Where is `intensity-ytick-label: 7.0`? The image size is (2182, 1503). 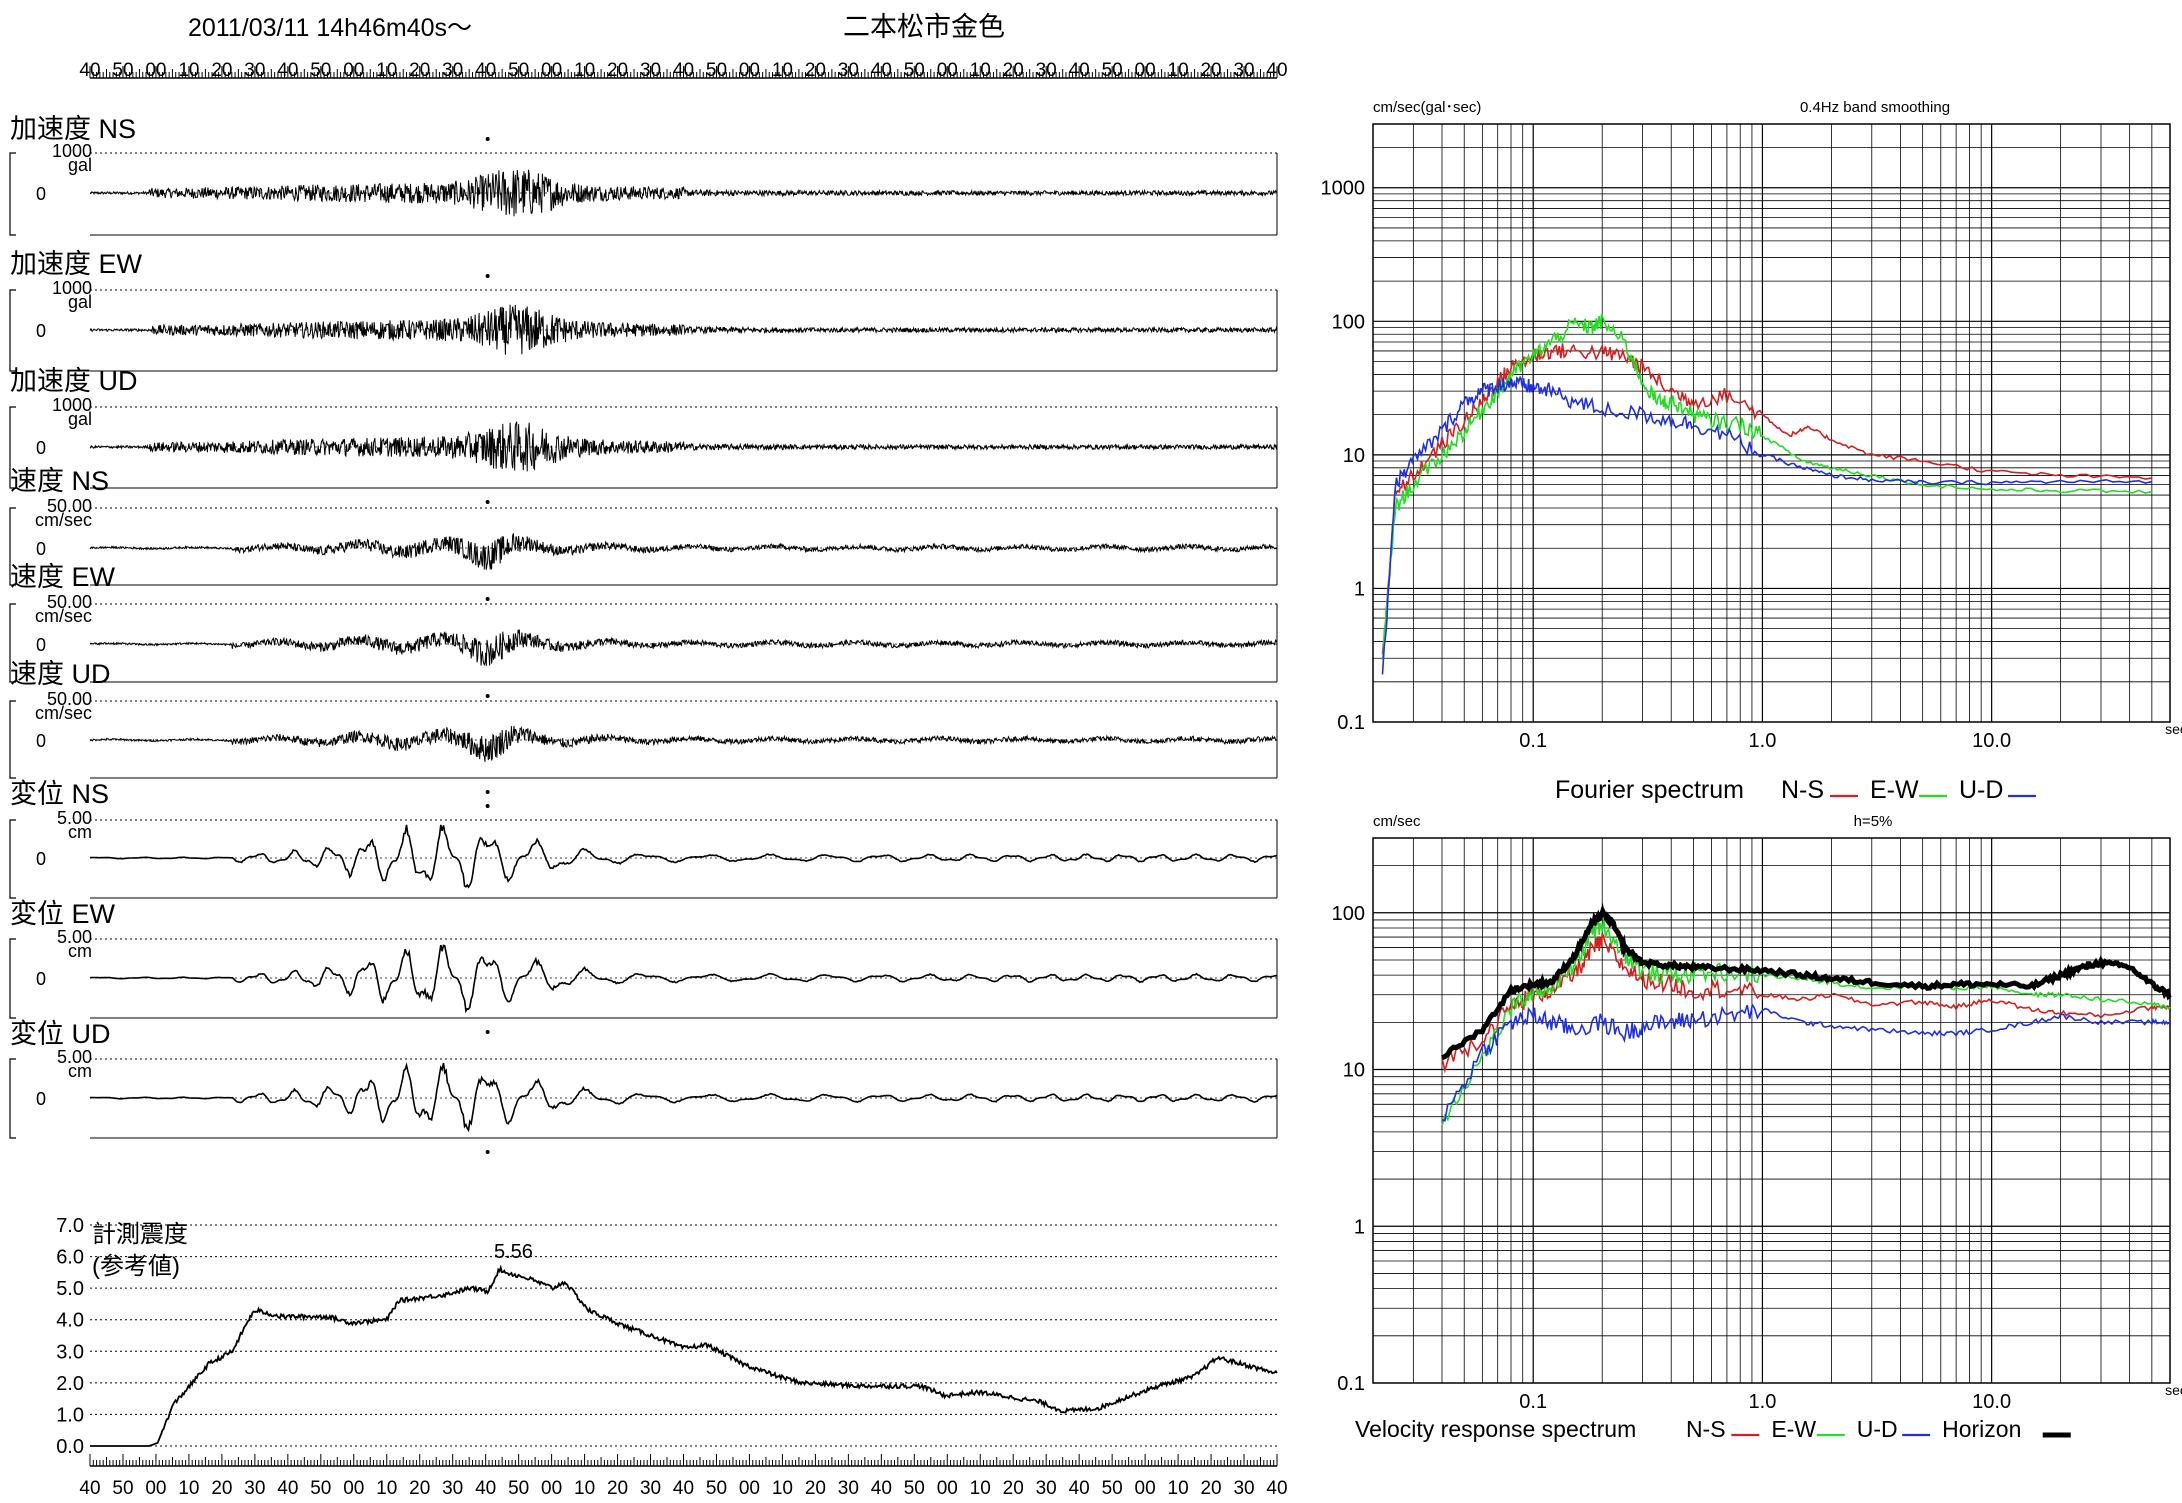 intensity-ytick-label: 7.0 is located at coordinates (70, 1226).